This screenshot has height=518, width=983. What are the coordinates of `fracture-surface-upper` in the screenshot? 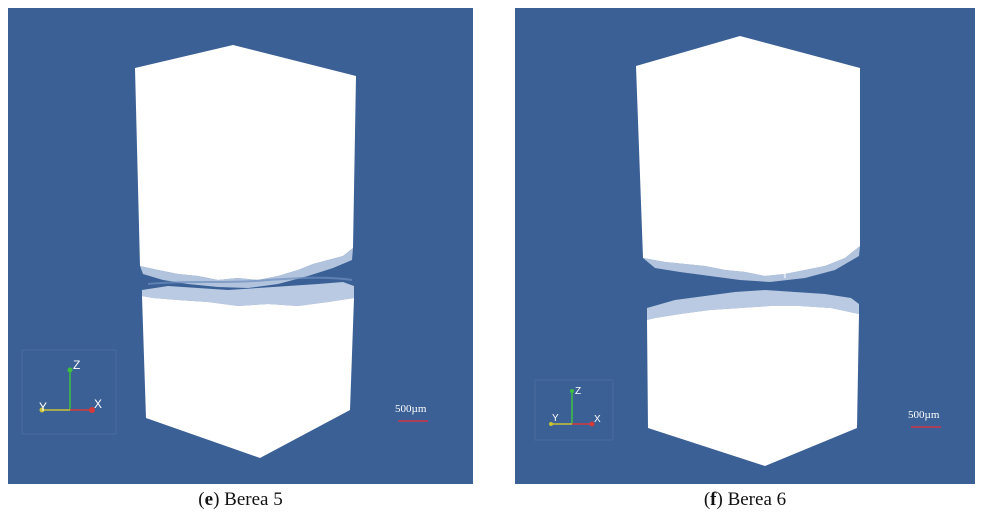 It's located at (751, 264).